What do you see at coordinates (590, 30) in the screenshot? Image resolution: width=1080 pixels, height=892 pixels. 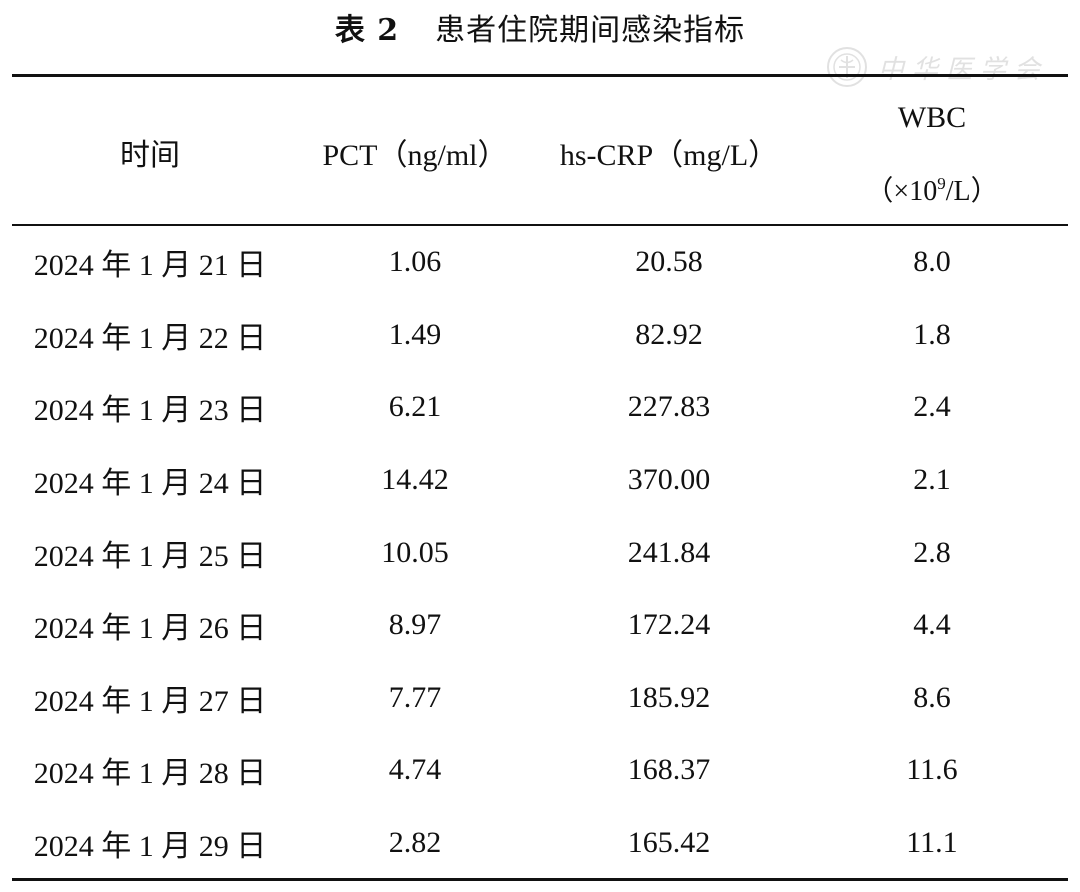 I see `table-caption: 患者住院期间感染指标` at bounding box center [590, 30].